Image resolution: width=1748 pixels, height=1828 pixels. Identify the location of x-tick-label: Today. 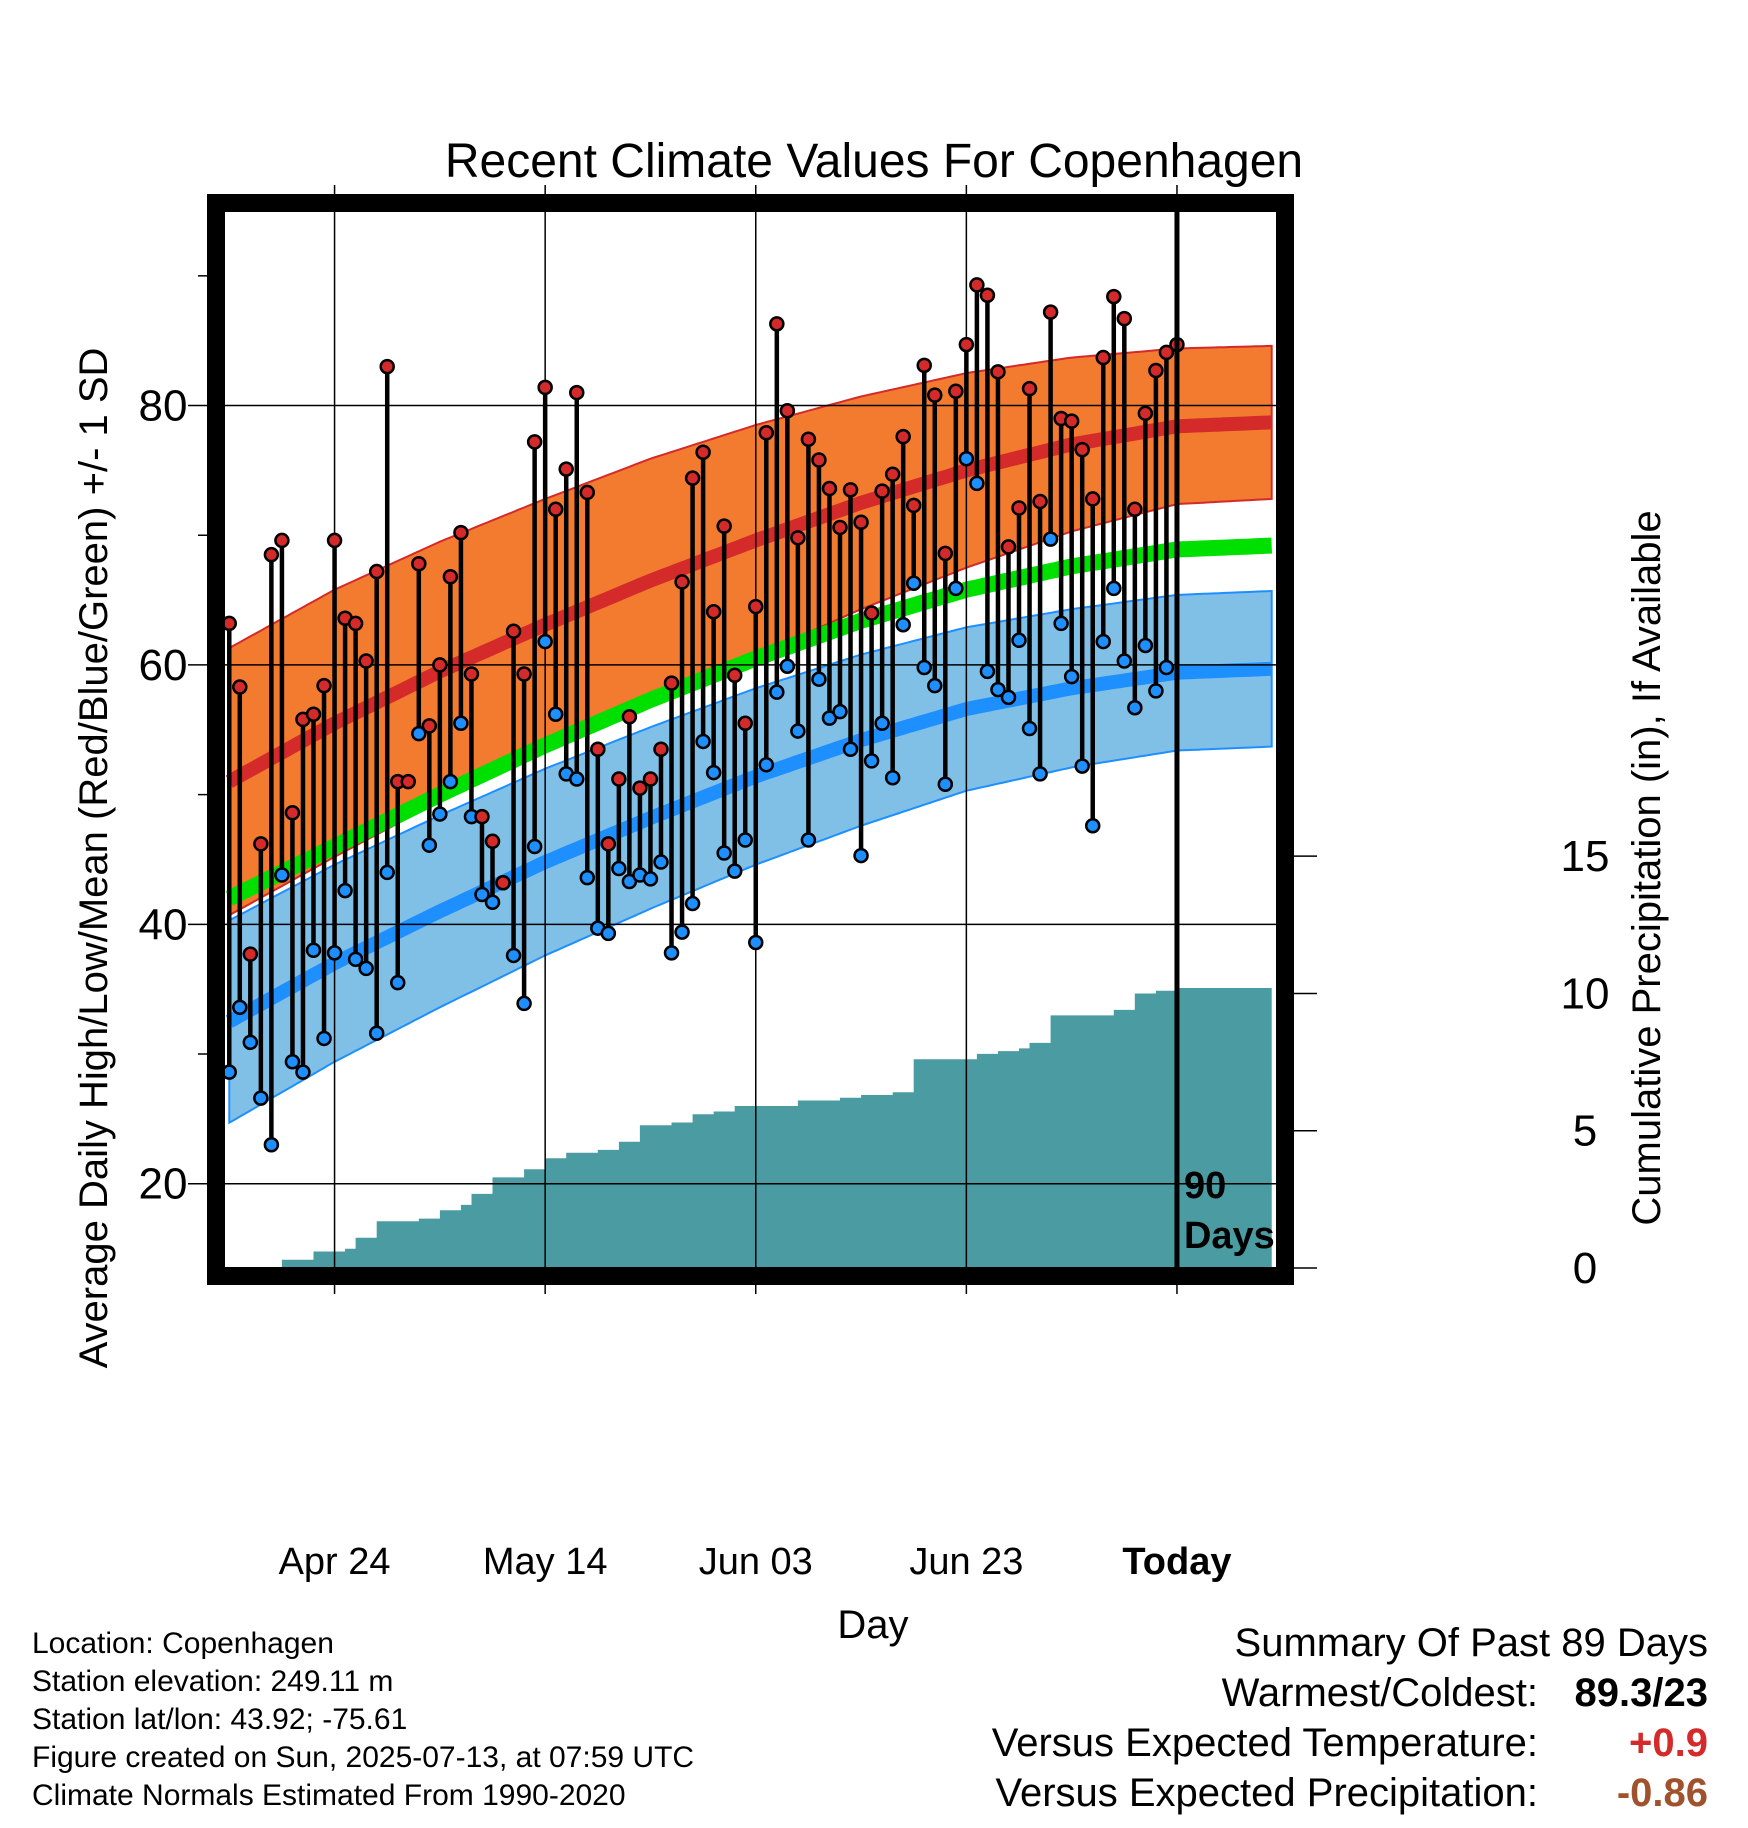
(1176, 1562).